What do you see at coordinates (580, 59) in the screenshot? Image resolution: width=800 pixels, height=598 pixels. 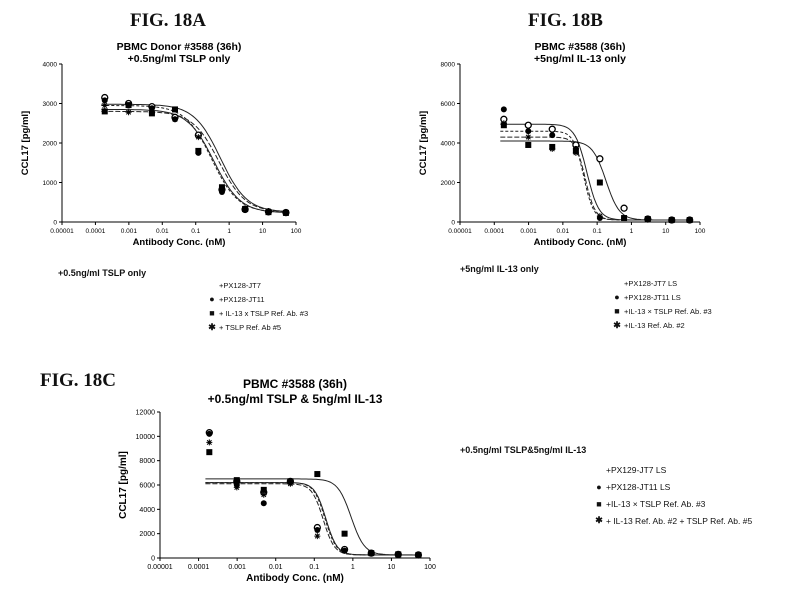 I see `chart-subtitle: +5ng/ml IL-13 only` at bounding box center [580, 59].